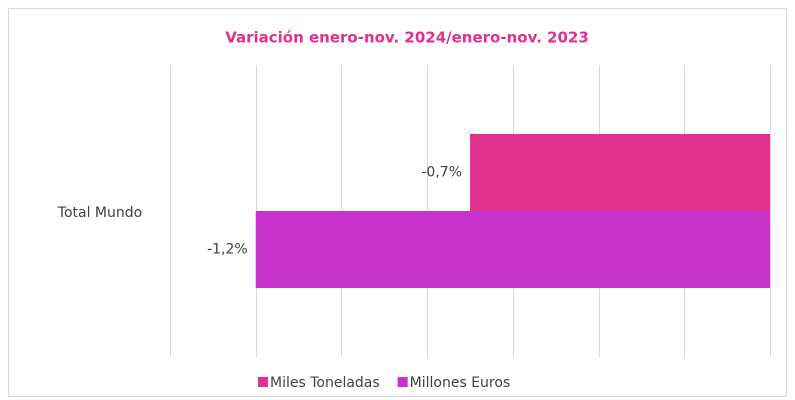  I want to click on data-label: -1,2%, so click(227, 250).